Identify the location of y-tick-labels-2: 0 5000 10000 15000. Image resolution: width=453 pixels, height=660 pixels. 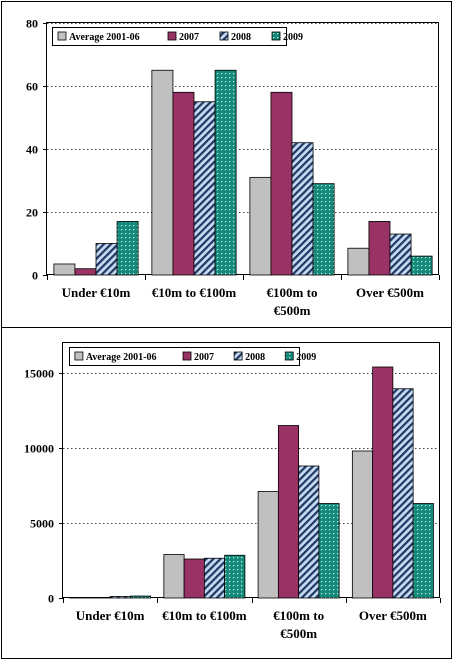
(39, 486).